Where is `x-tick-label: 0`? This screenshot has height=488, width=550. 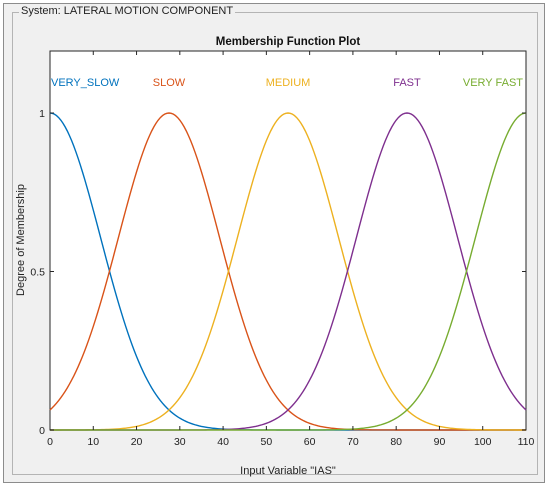
x-tick-label: 0 is located at coordinates (50, 442).